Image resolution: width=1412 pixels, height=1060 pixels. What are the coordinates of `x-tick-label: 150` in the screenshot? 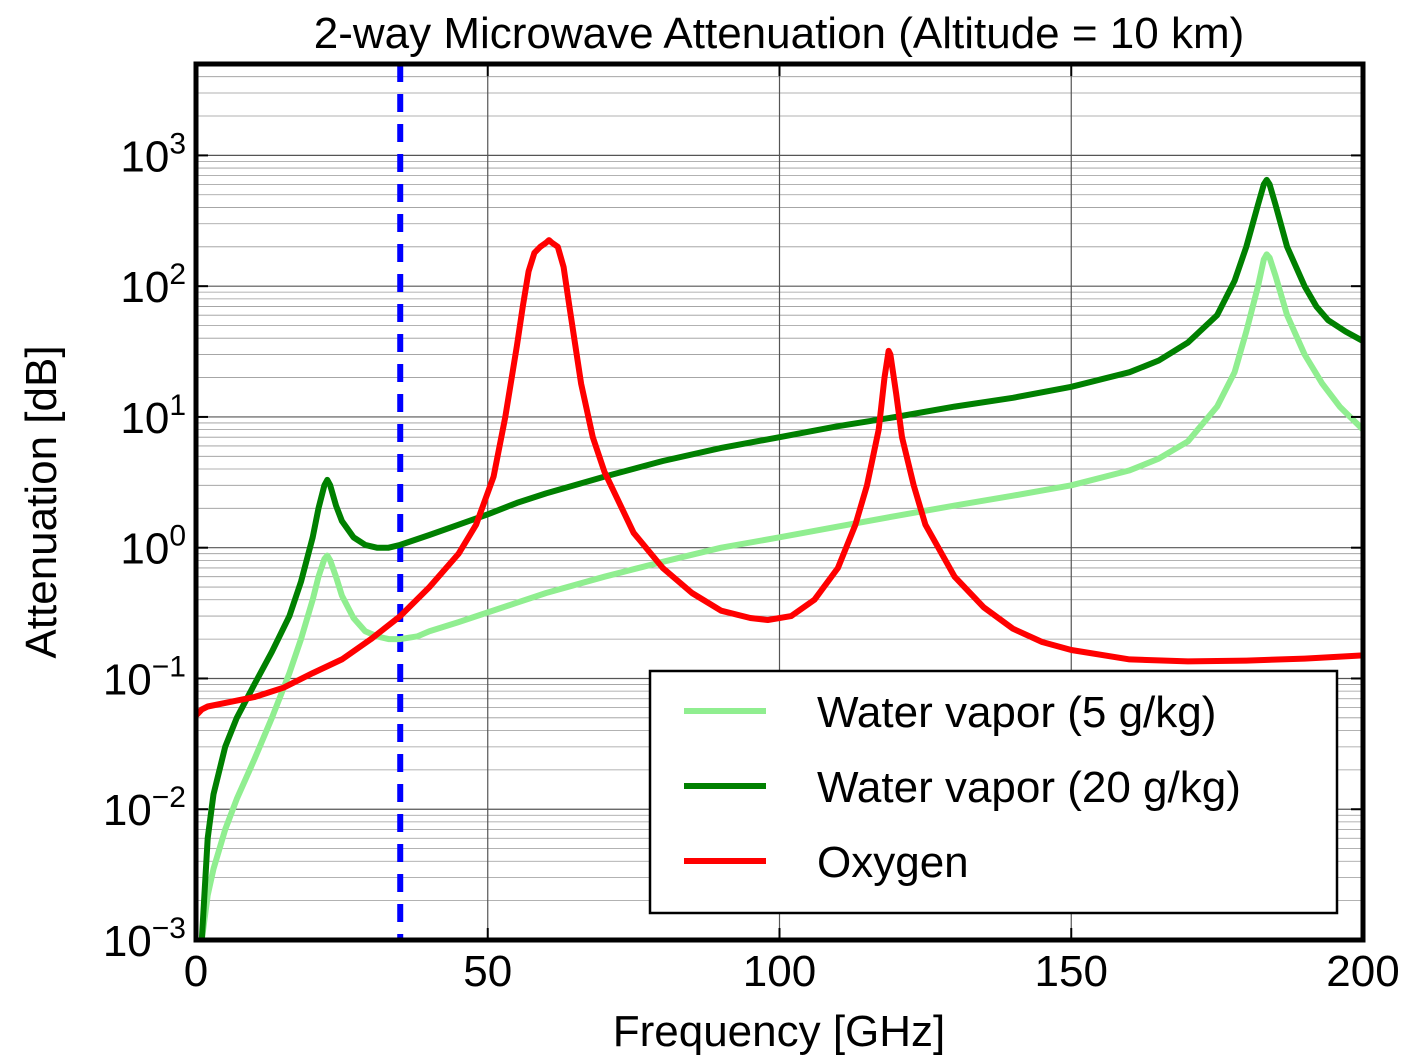 It's located at (1071, 971).